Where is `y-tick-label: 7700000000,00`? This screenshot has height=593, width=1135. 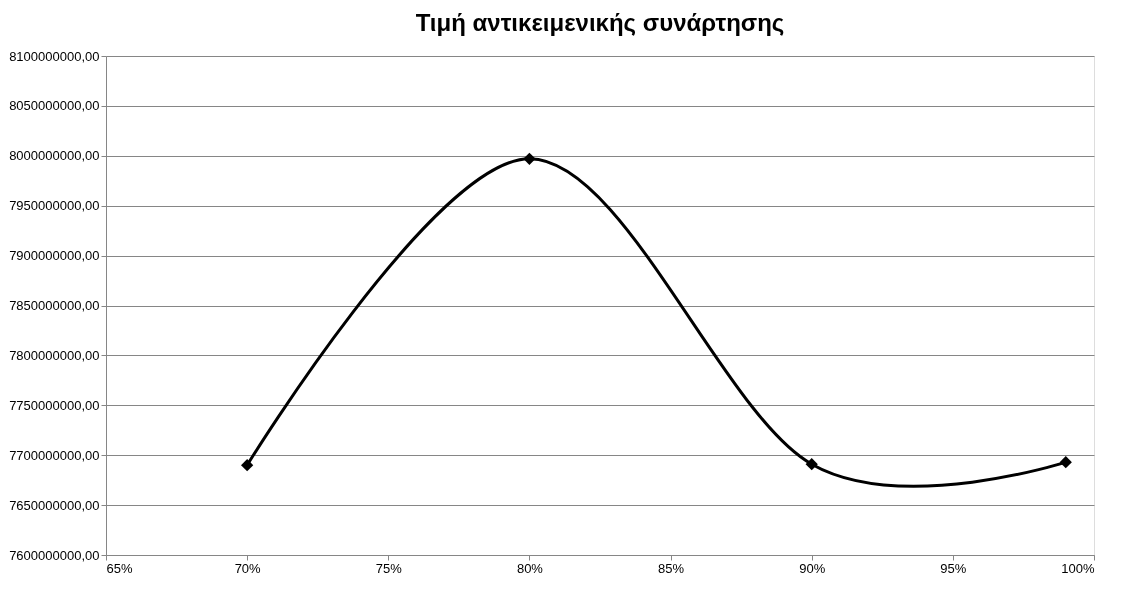
y-tick-label: 7700000000,00 is located at coordinates (54, 455).